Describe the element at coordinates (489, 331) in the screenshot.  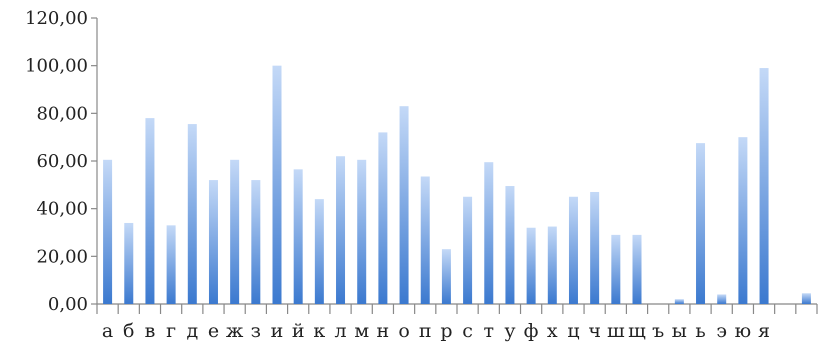
I see `category-label: т` at that location.